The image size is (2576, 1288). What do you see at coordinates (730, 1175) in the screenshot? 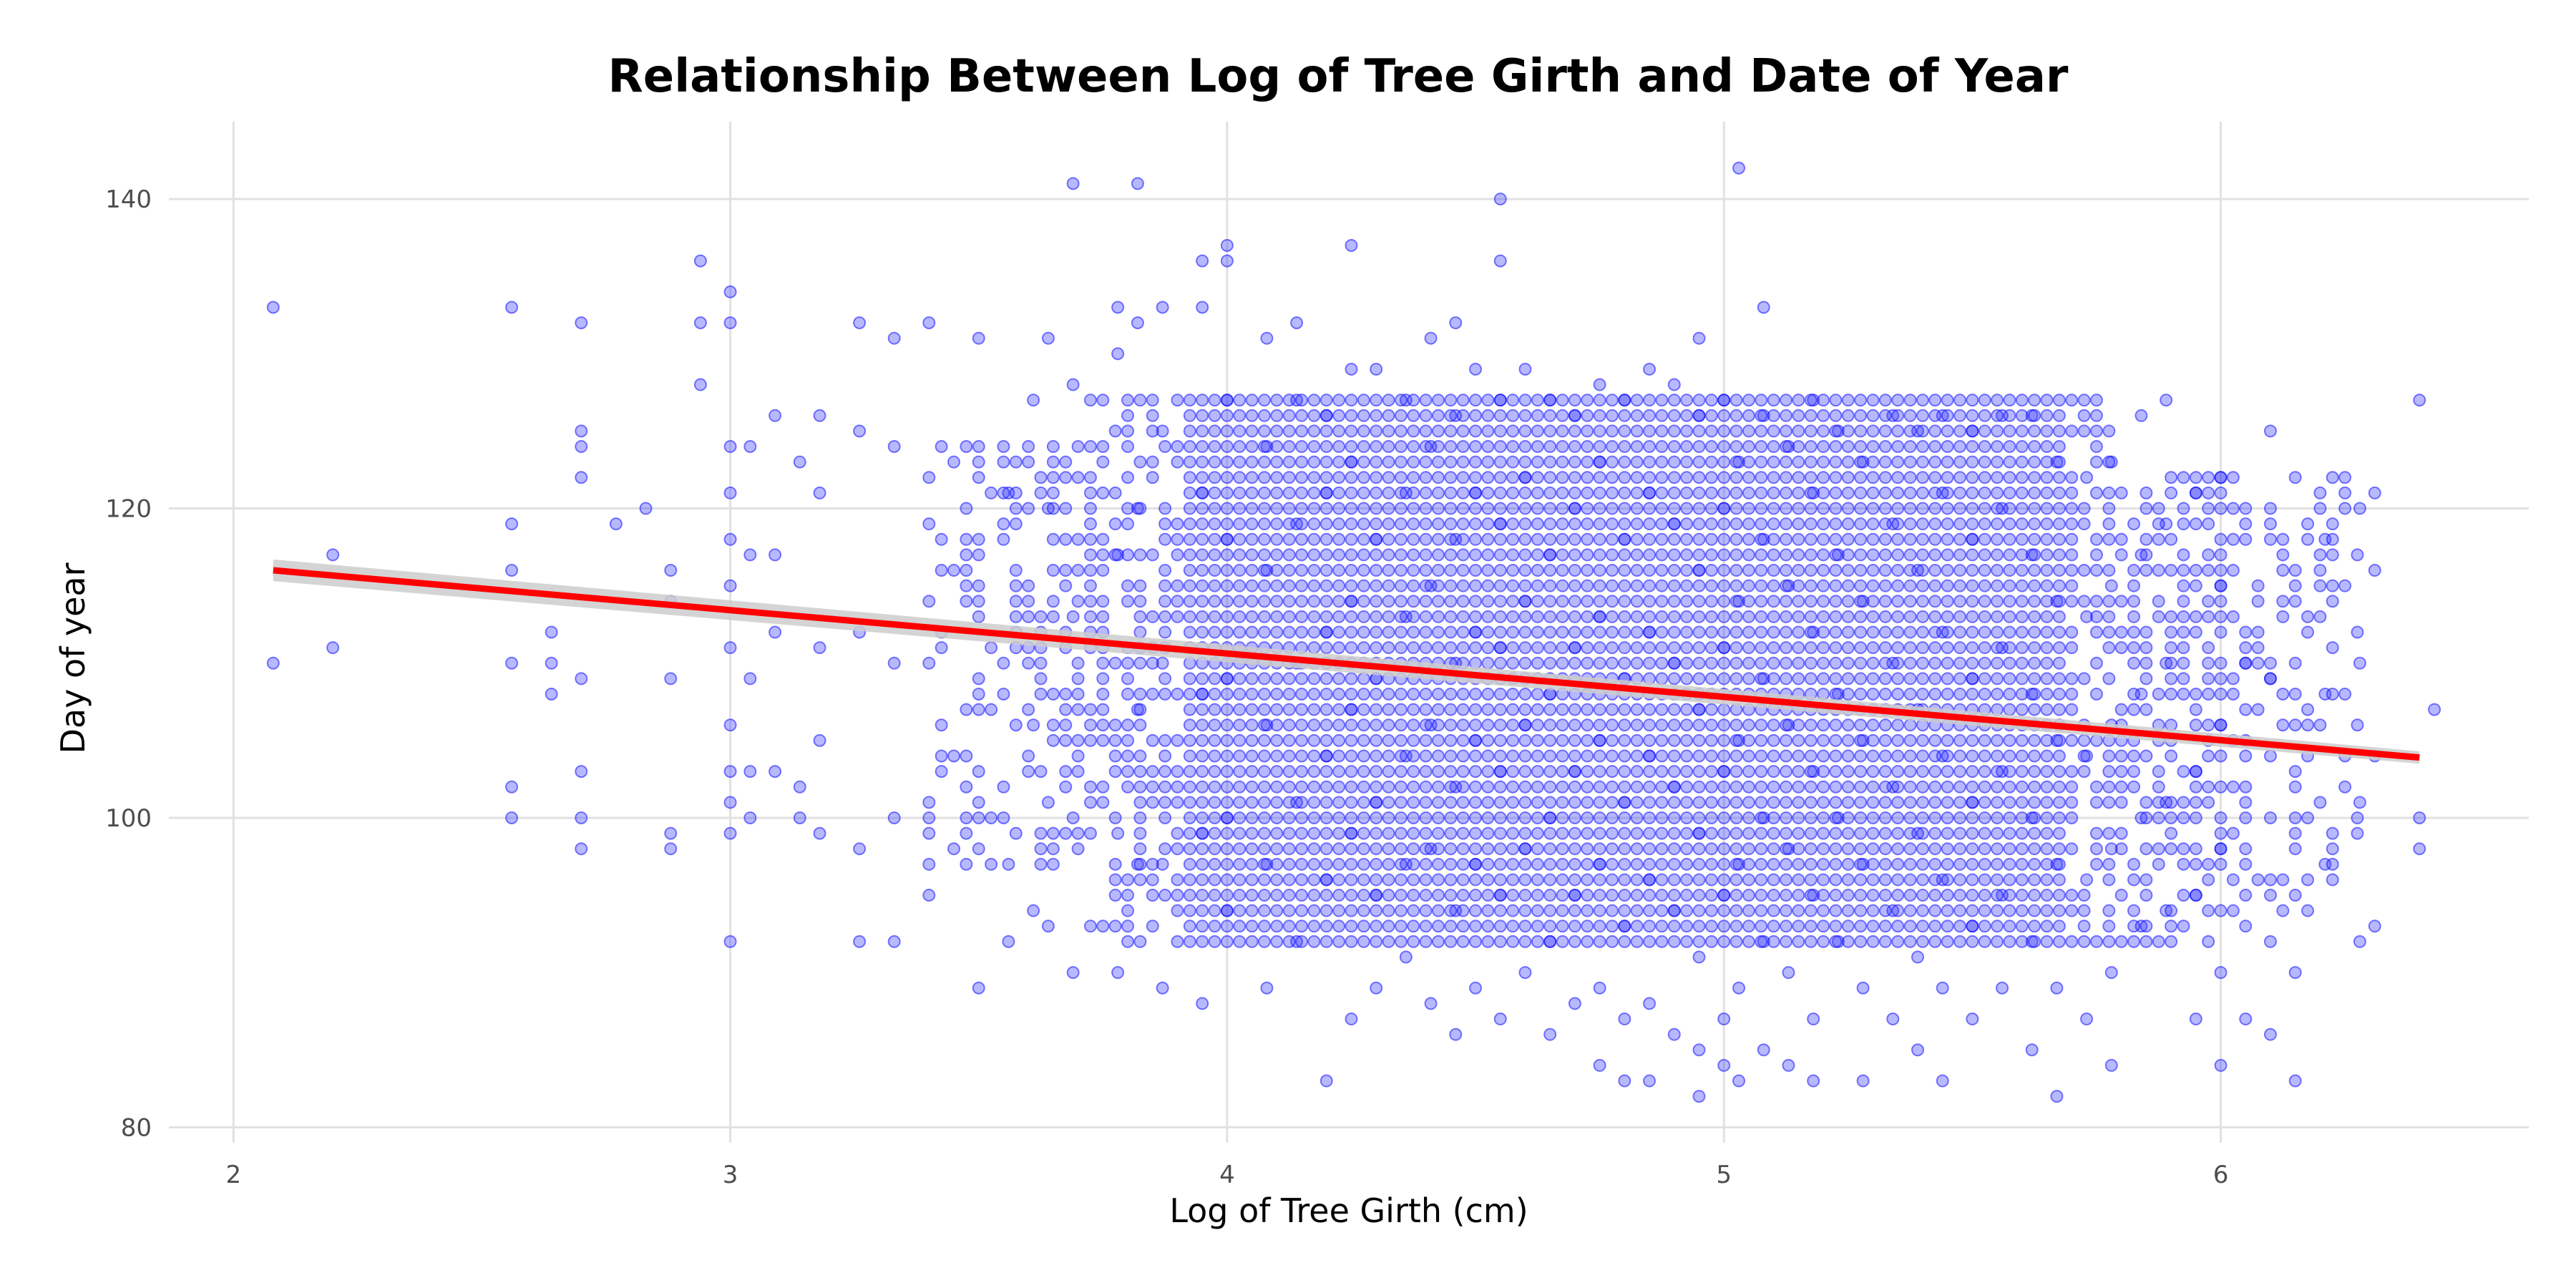
I see `x-tick-label: 3` at bounding box center [730, 1175].